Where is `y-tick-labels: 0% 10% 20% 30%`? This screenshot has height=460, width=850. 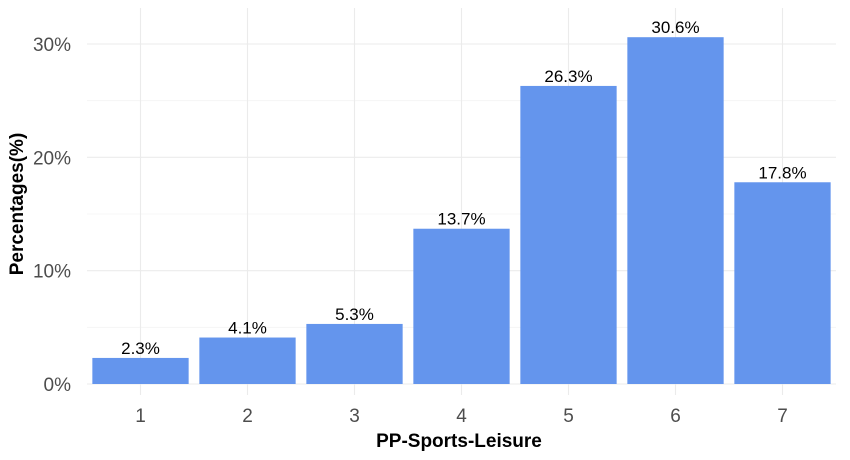
y-tick-labels: 0% 10% 20% 30% is located at coordinates (52, 215).